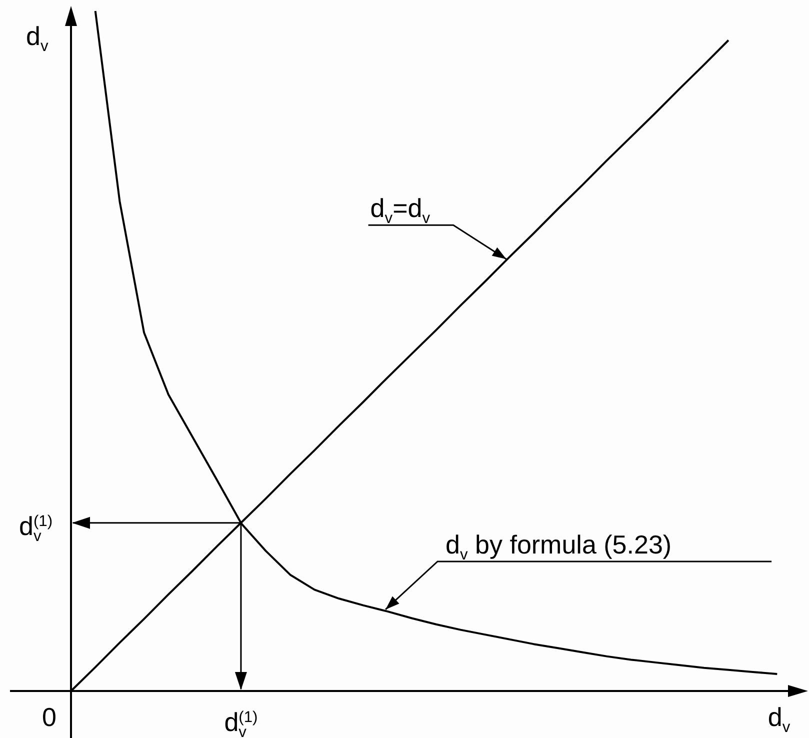 The width and height of the screenshot is (809, 738). I want to click on text: d$_{v}$ by formula (5.23), so click(559, 546).